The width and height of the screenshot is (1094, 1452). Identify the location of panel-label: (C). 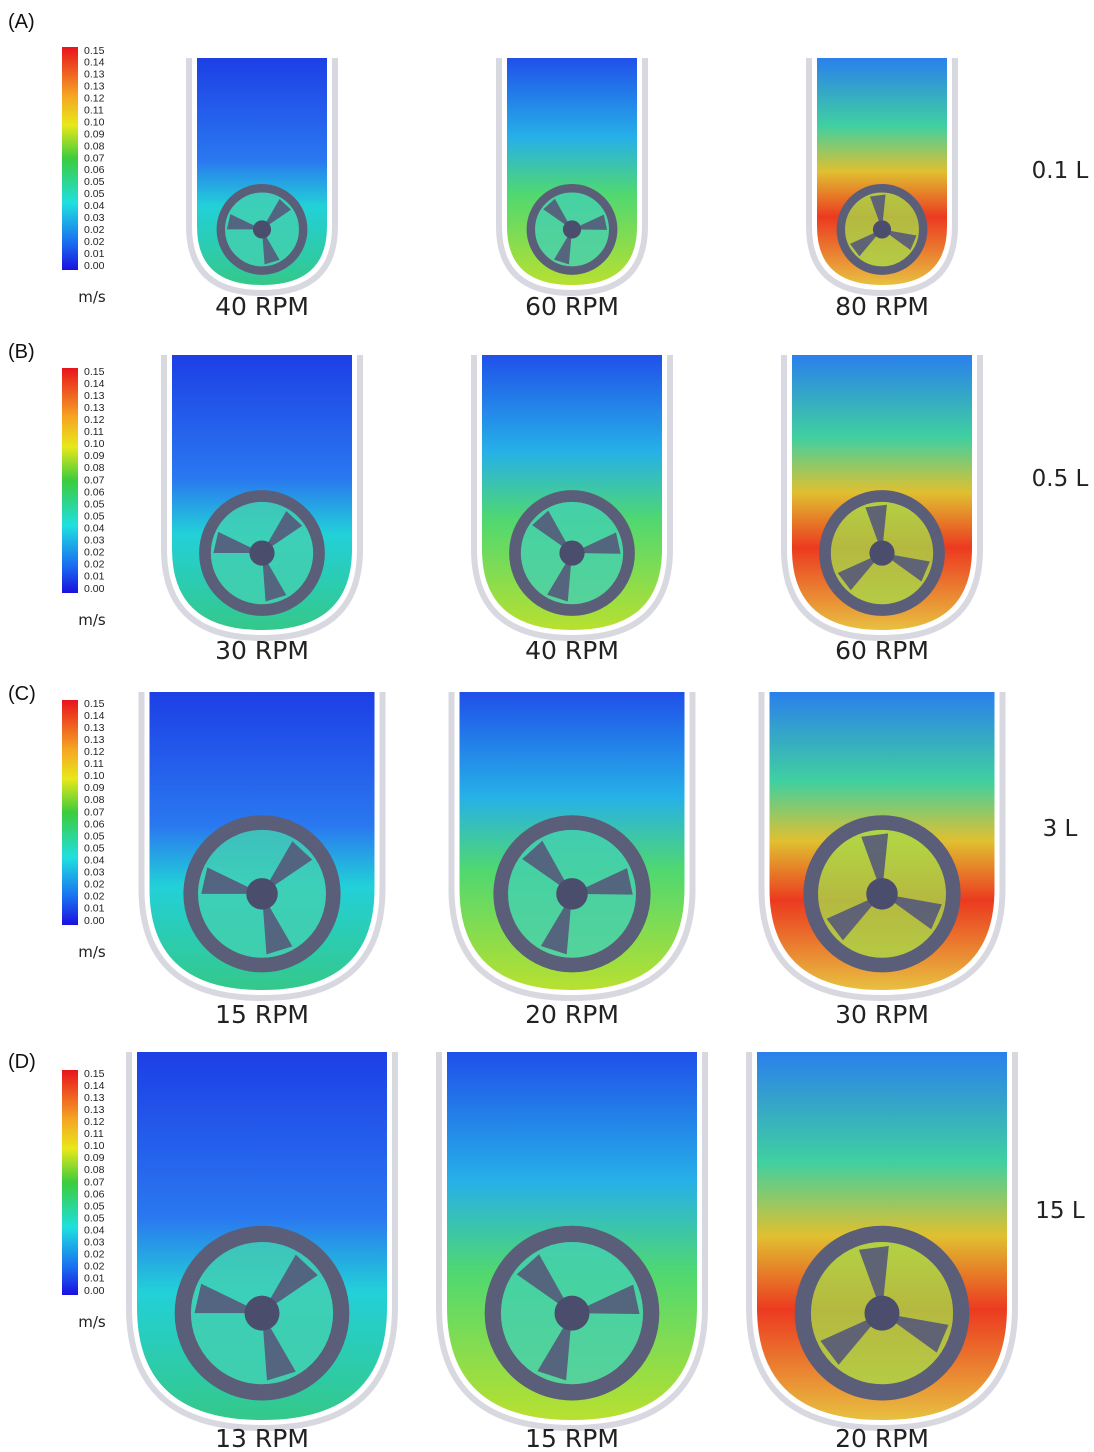
(22, 694).